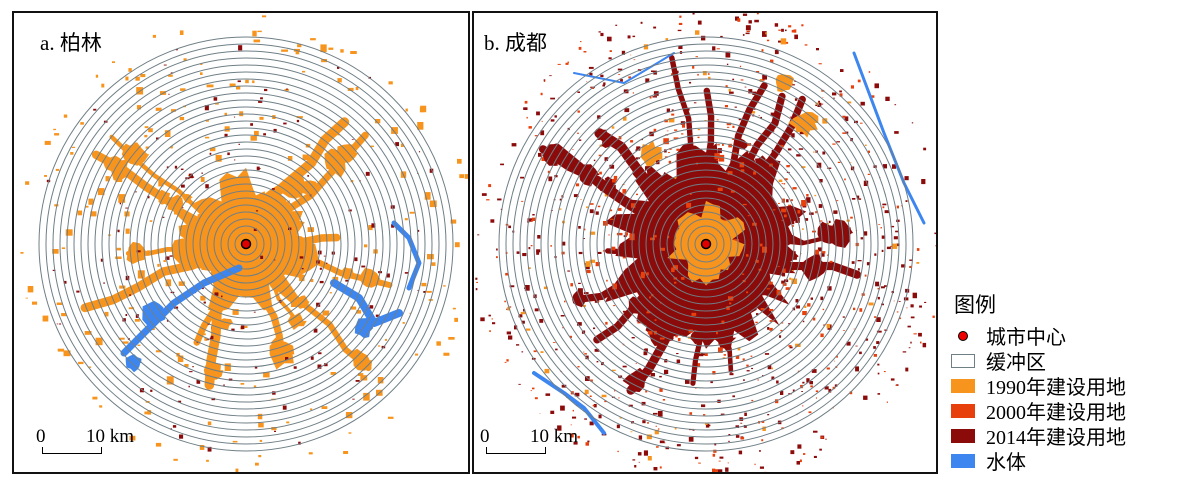 The height and width of the screenshot is (489, 1184). Describe the element at coordinates (554, 436) in the screenshot. I see `scale-bar-distance: 10 km` at that location.